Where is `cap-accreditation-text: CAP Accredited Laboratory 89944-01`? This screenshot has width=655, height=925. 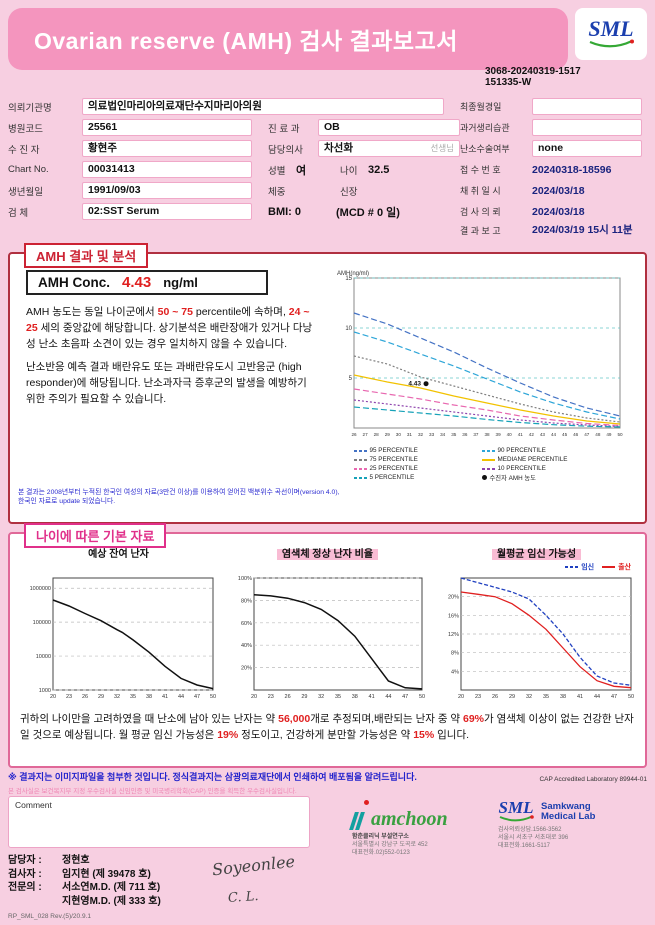 cap-accreditation-text: CAP Accredited Laboratory 89944-01 is located at coordinates (593, 779).